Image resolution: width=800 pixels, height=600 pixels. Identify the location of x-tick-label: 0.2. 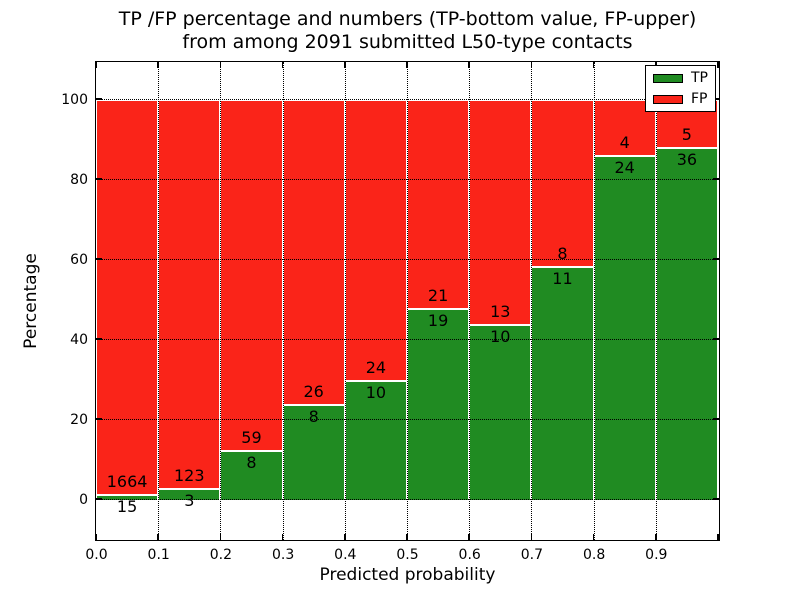
(221, 555).